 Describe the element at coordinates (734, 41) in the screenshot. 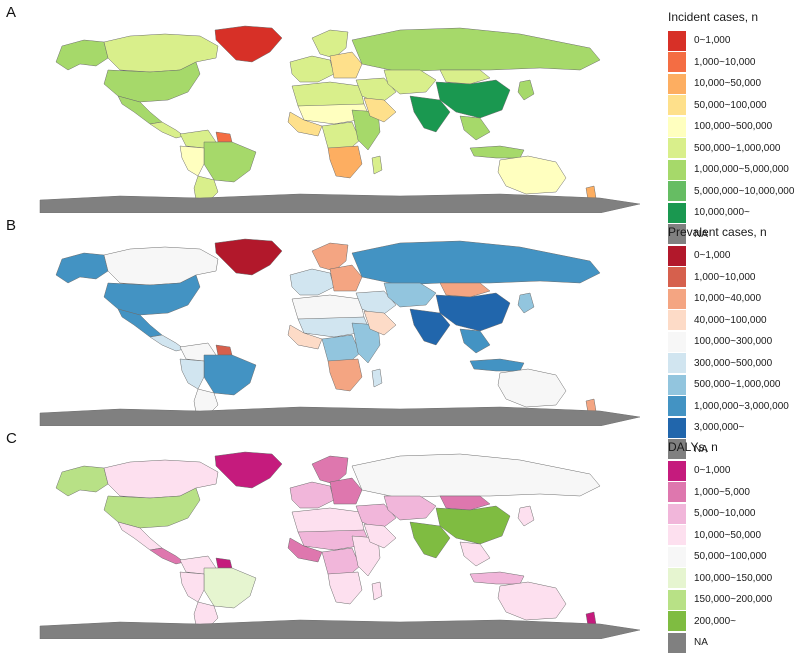

I see `legend-item: 0~1,000` at that location.